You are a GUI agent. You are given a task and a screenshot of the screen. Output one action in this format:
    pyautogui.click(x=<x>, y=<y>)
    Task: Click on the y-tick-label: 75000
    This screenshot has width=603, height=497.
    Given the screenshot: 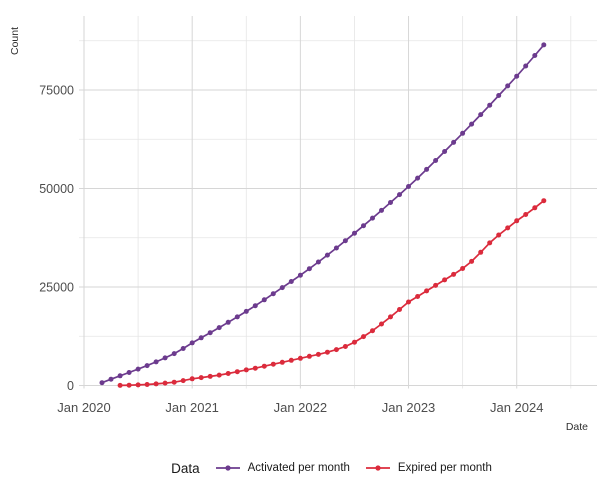 What is the action you would take?
    pyautogui.click(x=56, y=91)
    